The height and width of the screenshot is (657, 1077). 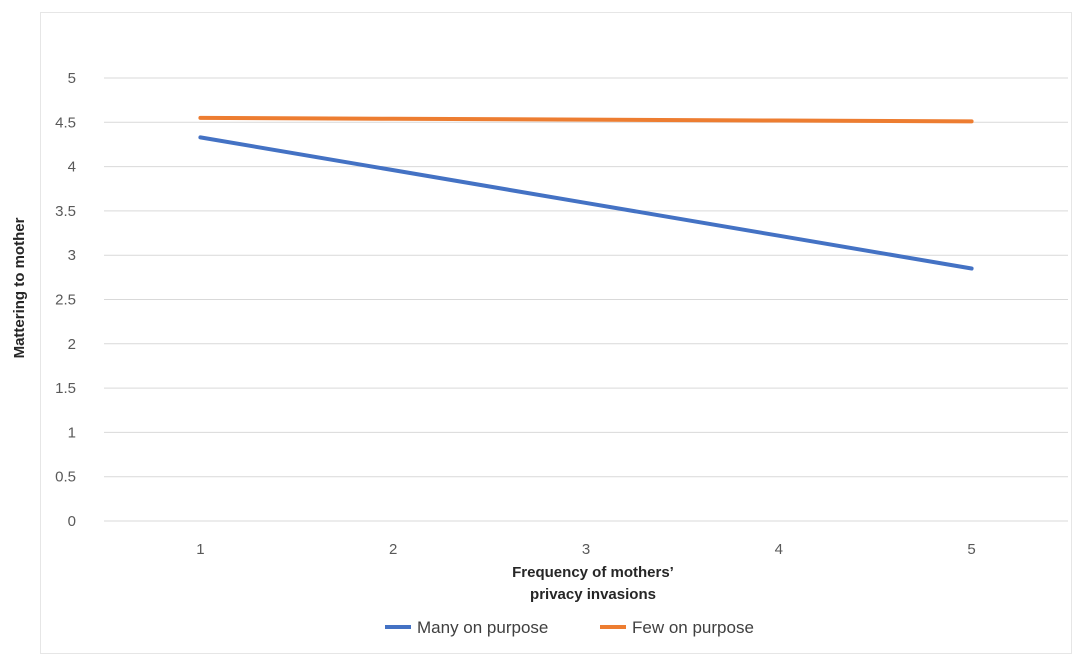 I want to click on x-tick-label: 3, so click(x=586, y=549).